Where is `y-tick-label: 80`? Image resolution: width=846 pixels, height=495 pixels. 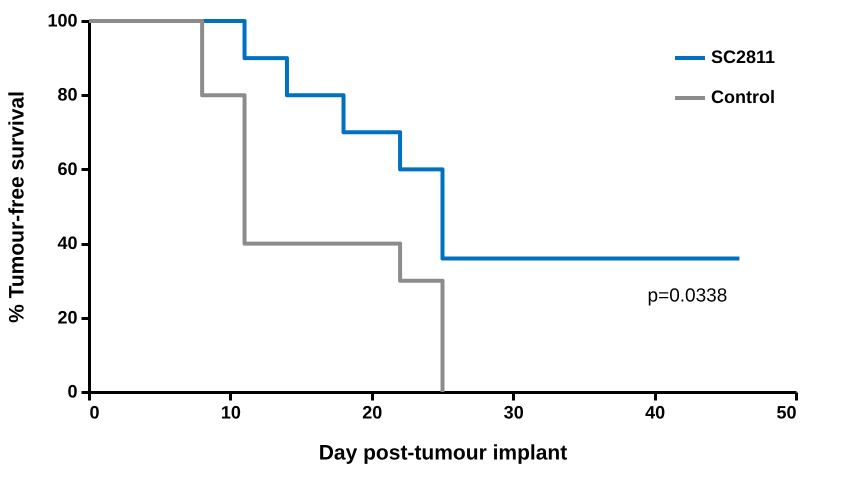
y-tick-label: 80 is located at coordinates (67, 94).